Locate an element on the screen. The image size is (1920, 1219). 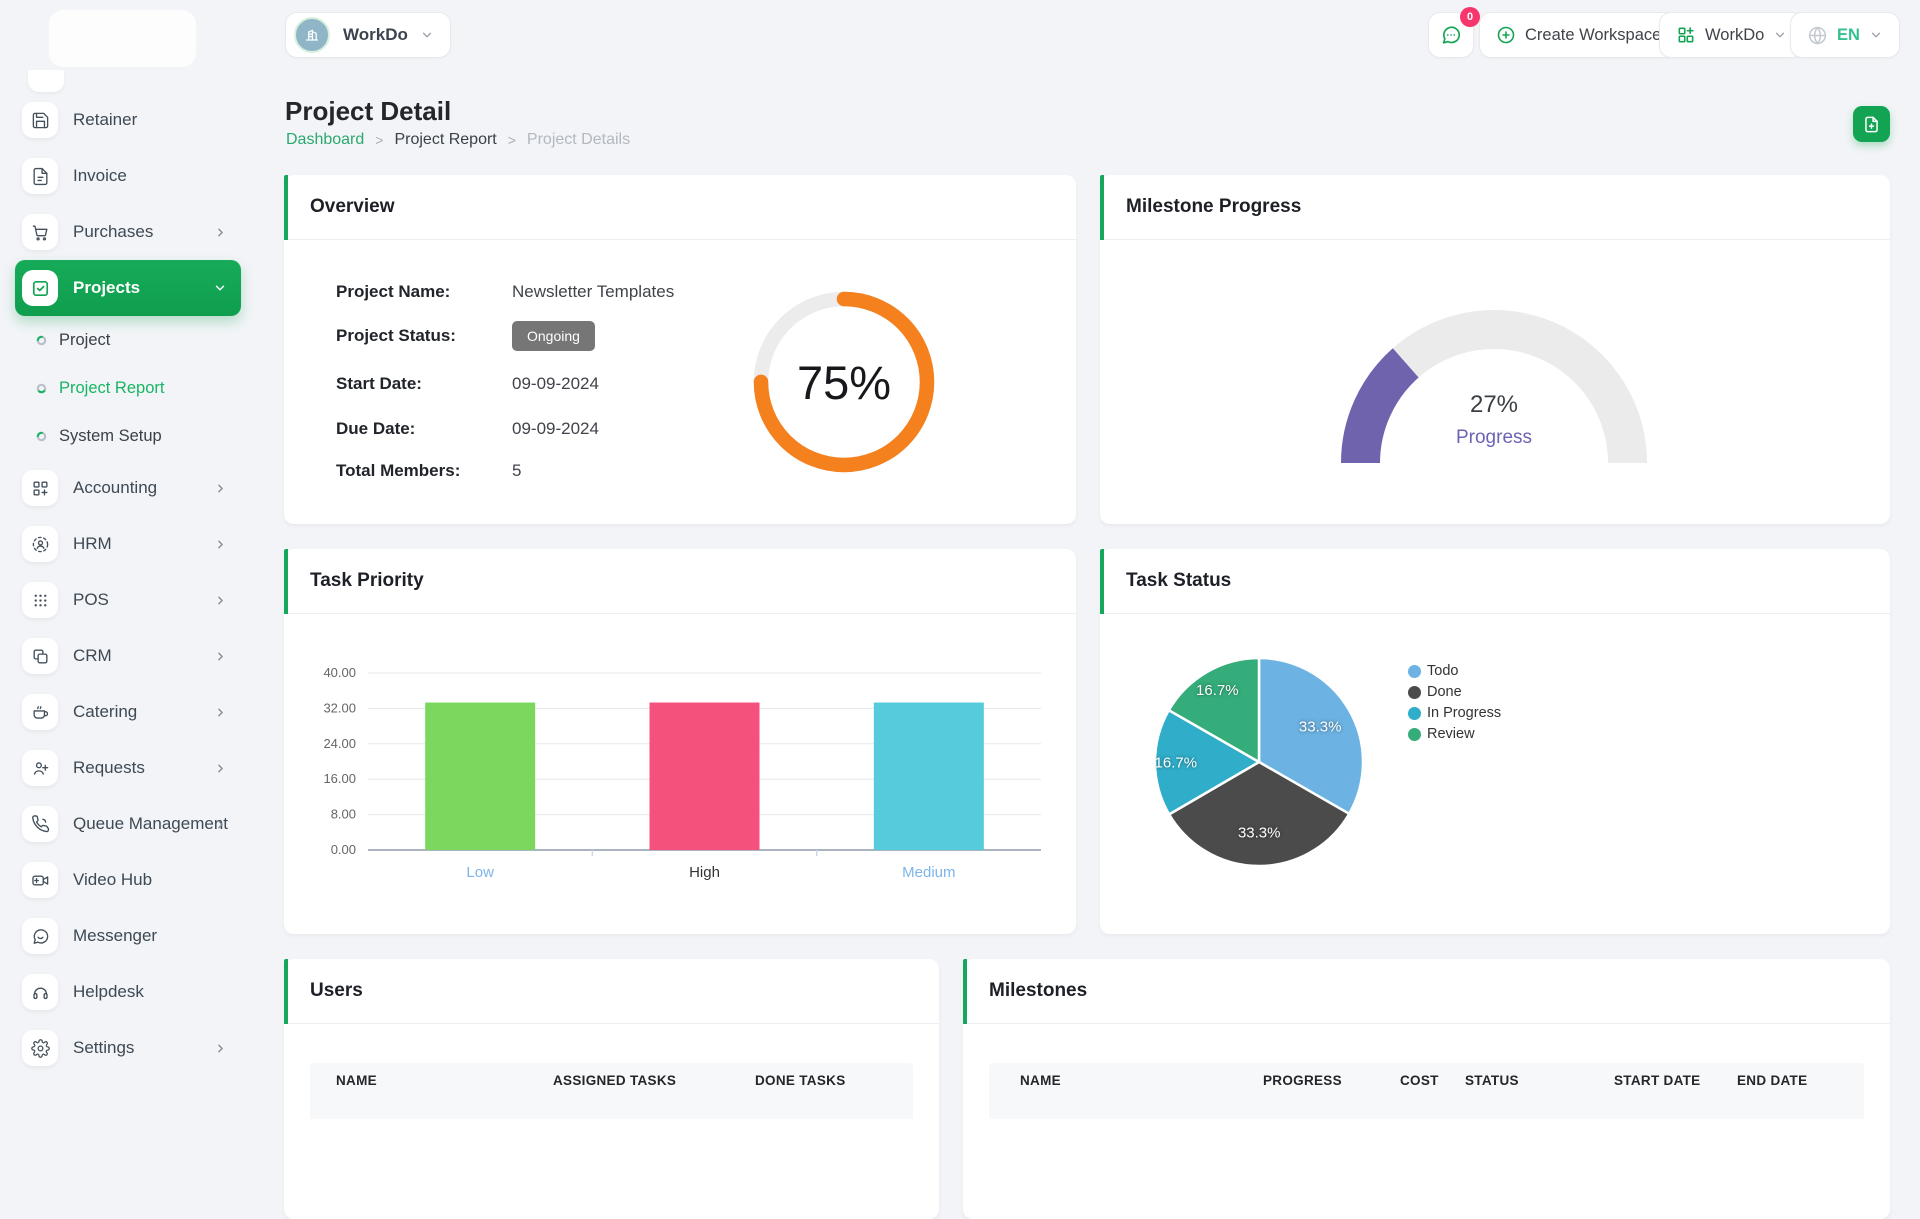
app-switcher-button: WorkDo is located at coordinates (1732, 35).